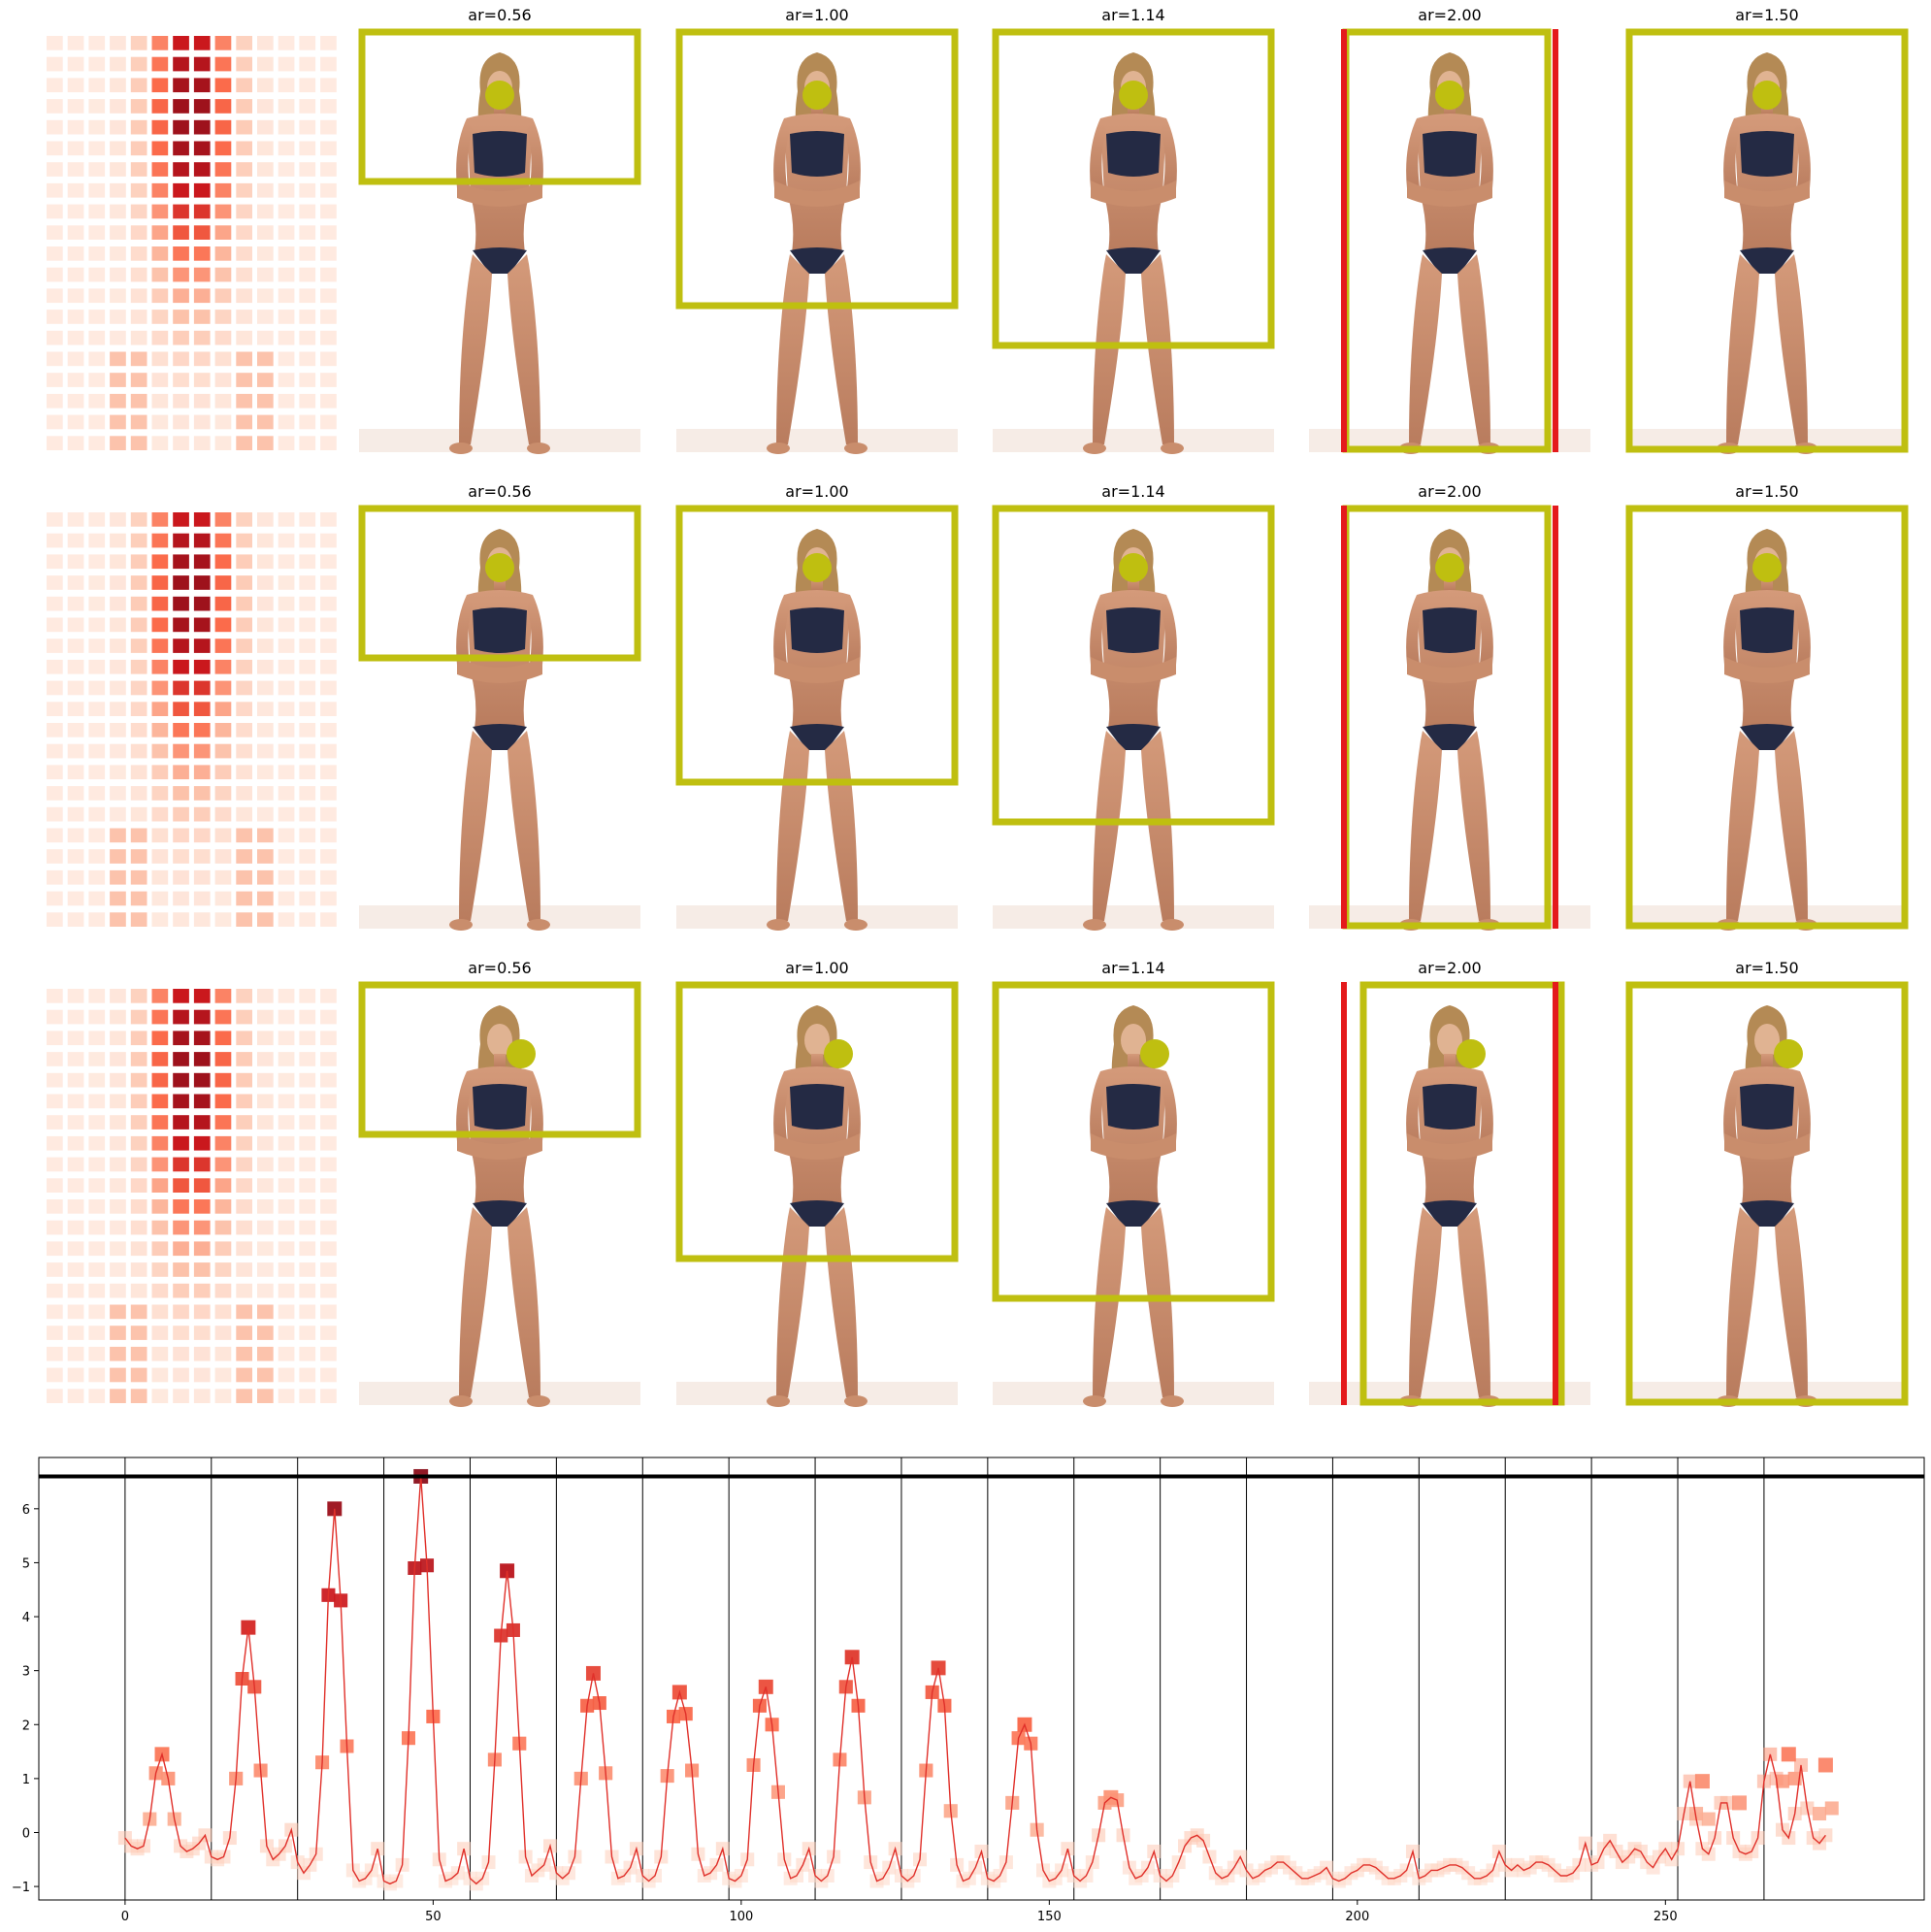 This screenshot has height=1932, width=1931. I want to click on peak-marker, so click(1740, 1803).